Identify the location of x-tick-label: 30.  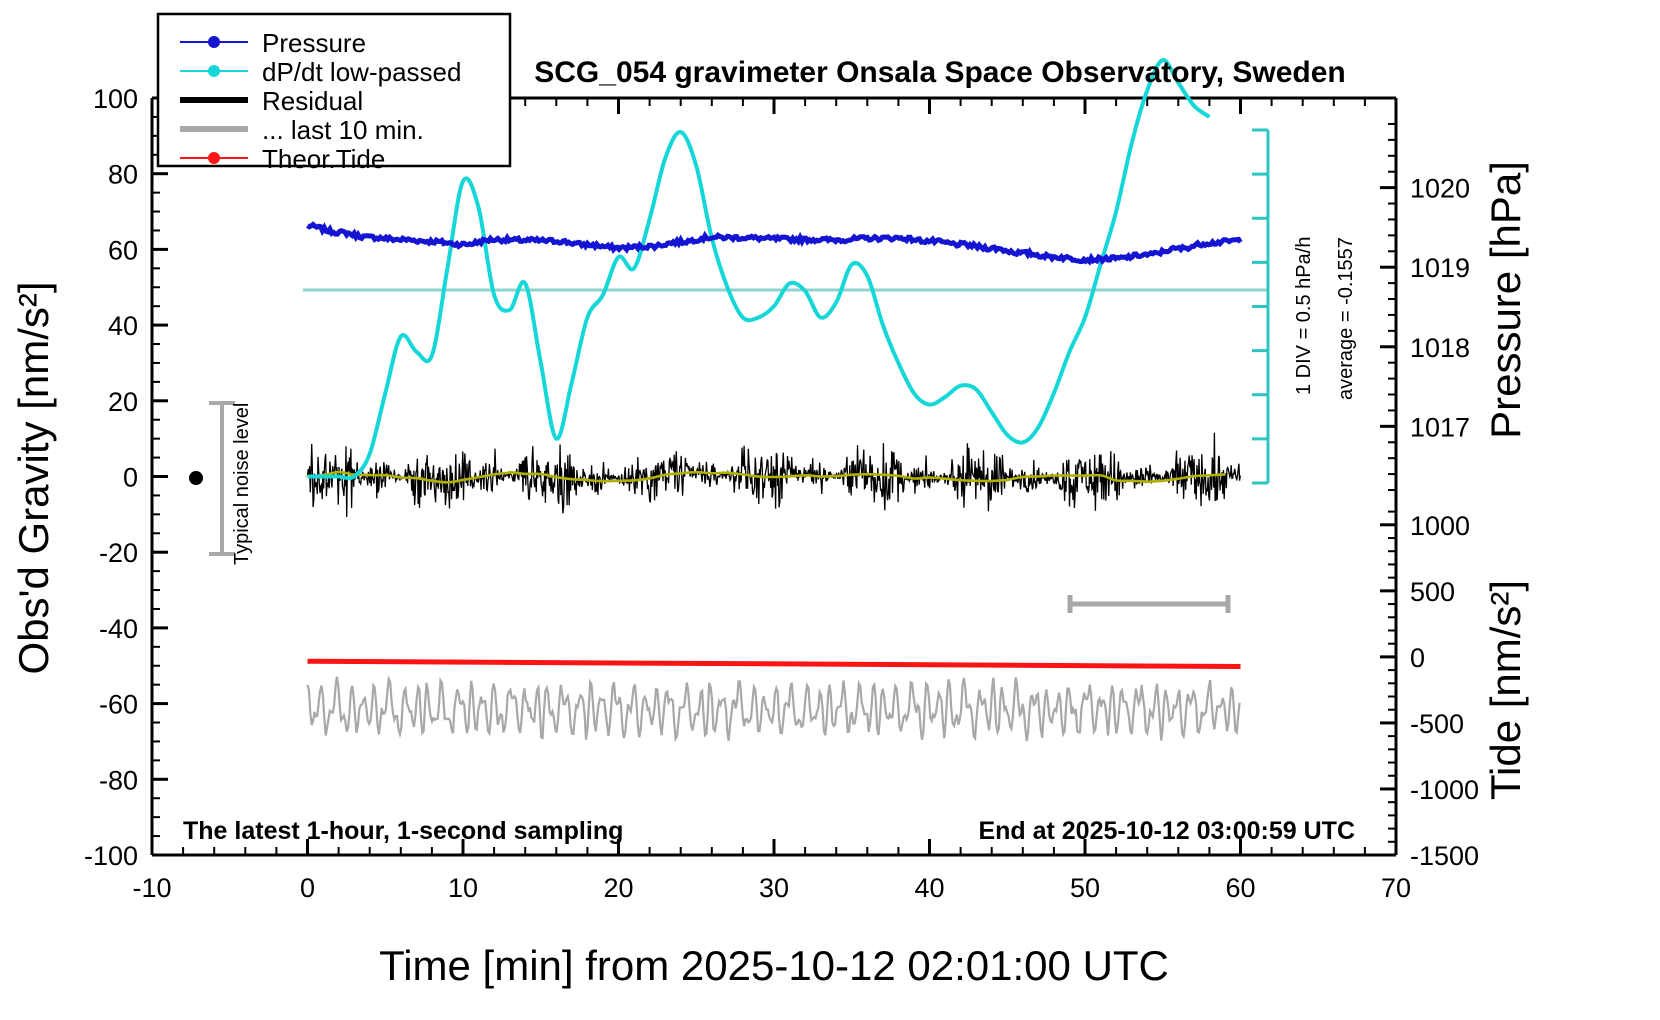
(774, 888).